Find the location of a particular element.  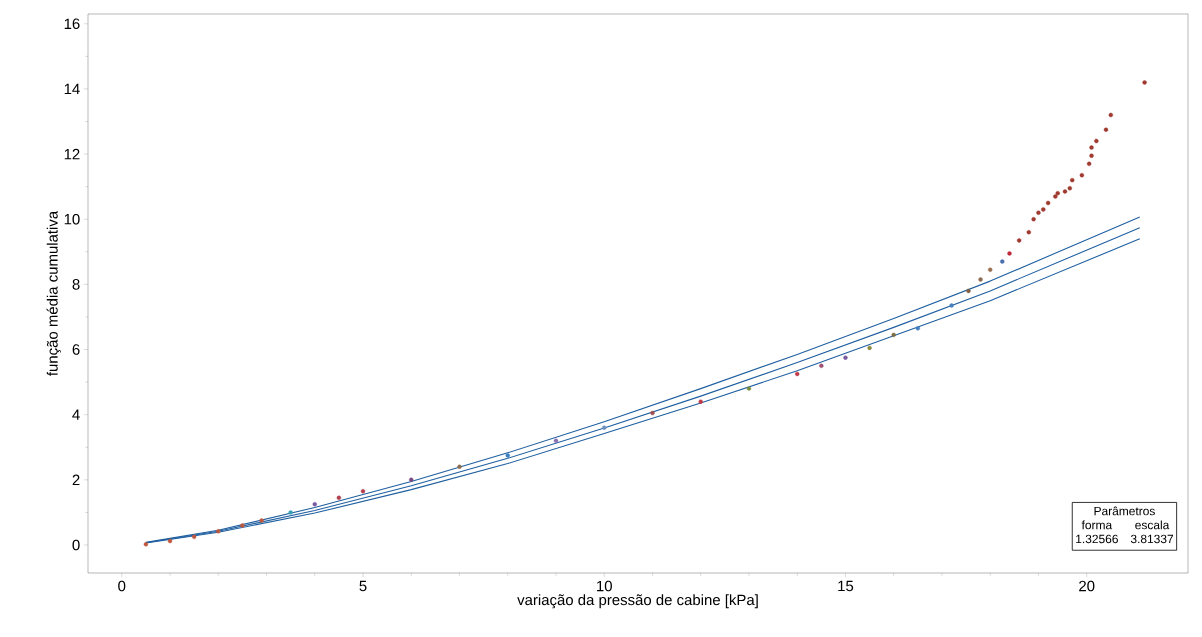

annotation: 3.81337 is located at coordinates (1152, 539).